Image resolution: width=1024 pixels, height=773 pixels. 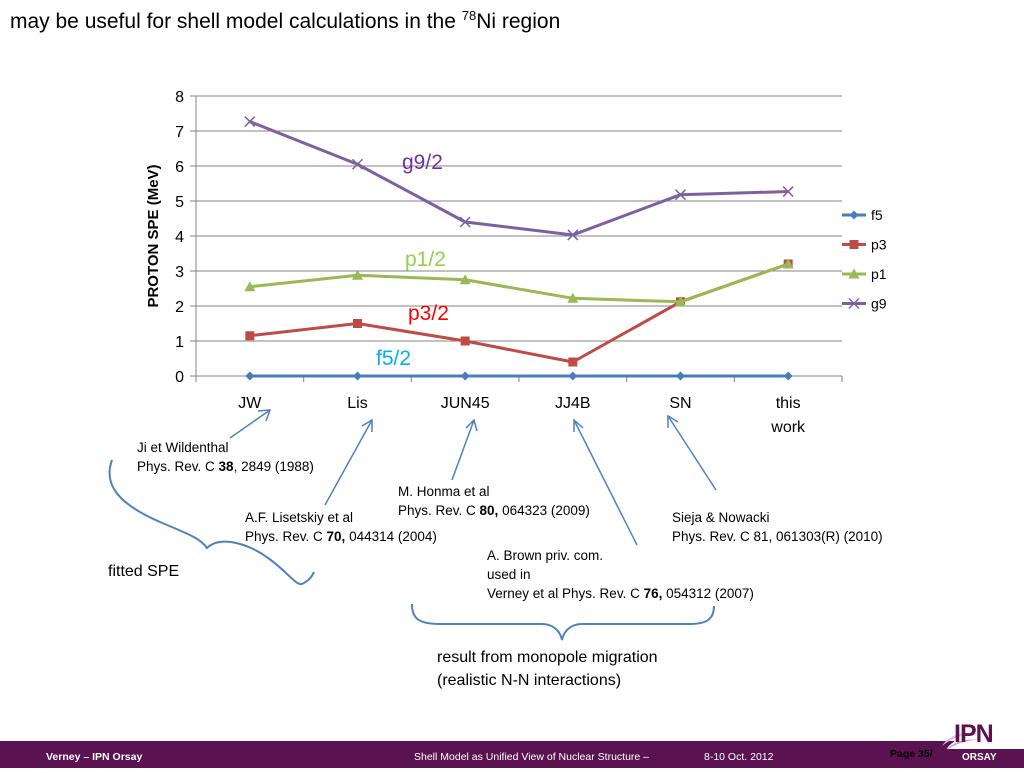 I want to click on ref-jj4b-journal: Verney et al Phys. Rev. C, so click(x=565, y=593).